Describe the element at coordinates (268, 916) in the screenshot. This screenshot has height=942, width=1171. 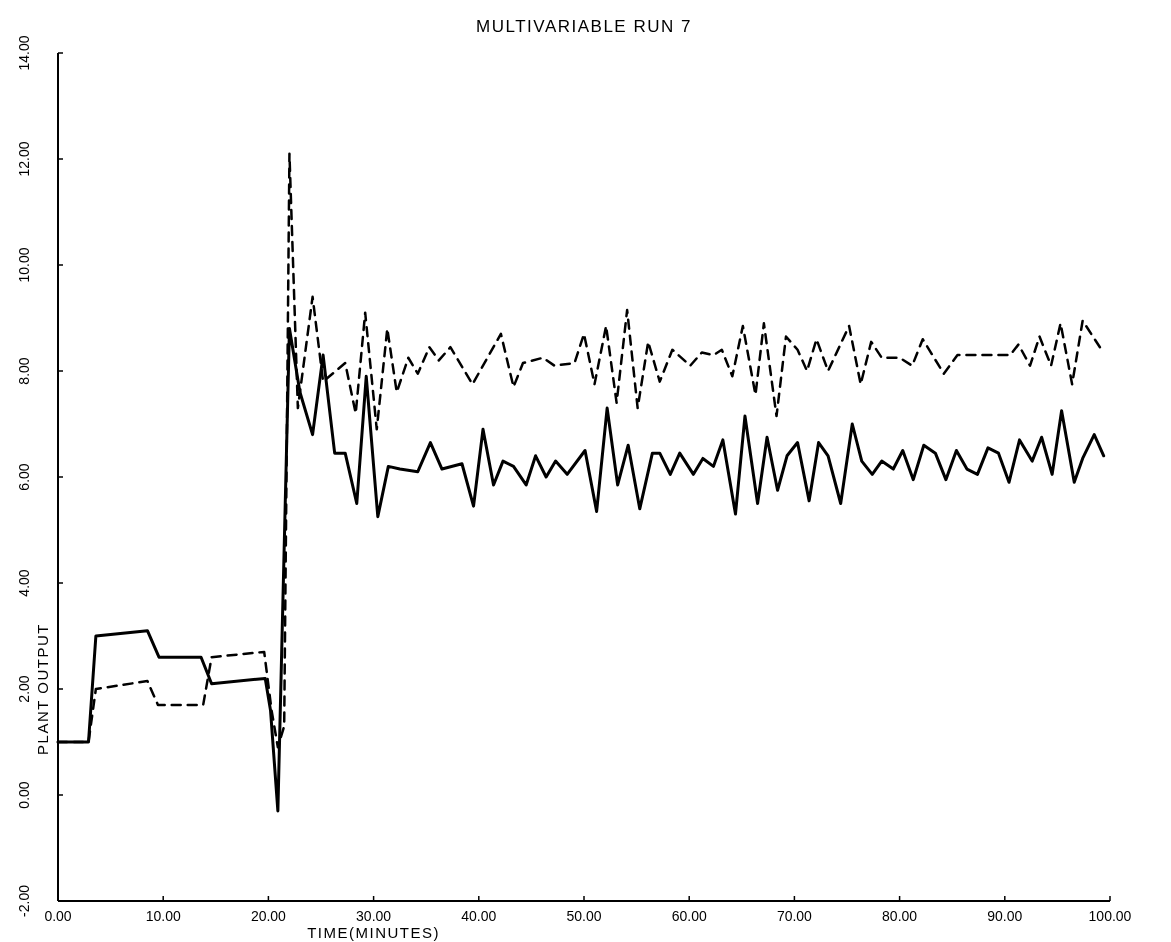
I see `x-tick-label: 20.00` at that location.